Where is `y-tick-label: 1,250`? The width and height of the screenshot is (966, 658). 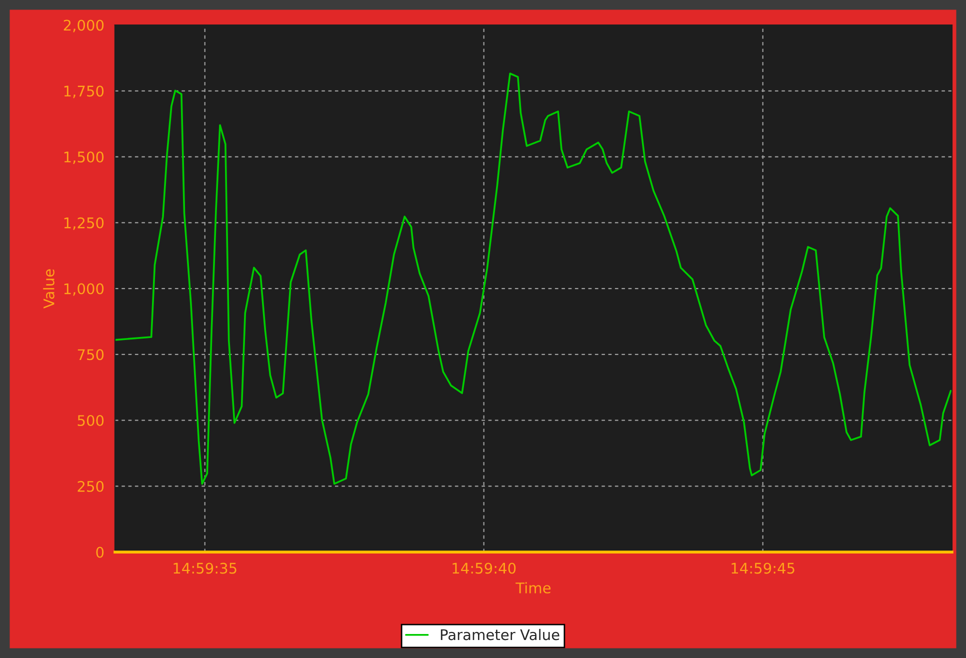 y-tick-label: 1,250 is located at coordinates (84, 223).